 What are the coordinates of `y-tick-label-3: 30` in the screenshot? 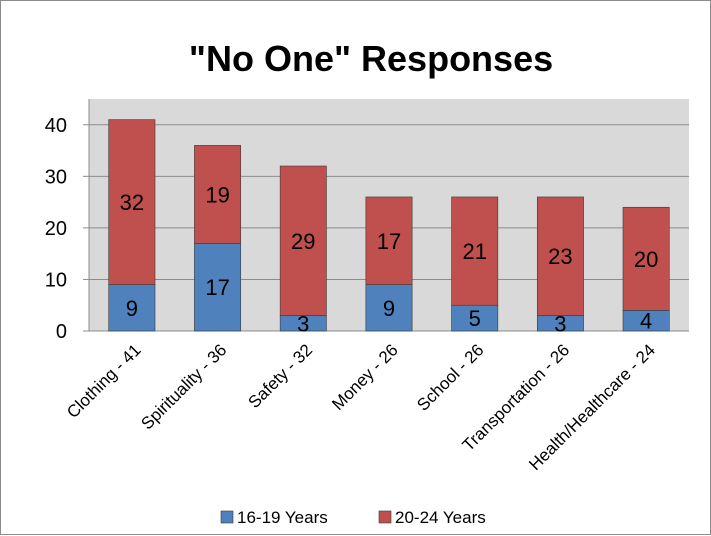 It's located at (56, 177).